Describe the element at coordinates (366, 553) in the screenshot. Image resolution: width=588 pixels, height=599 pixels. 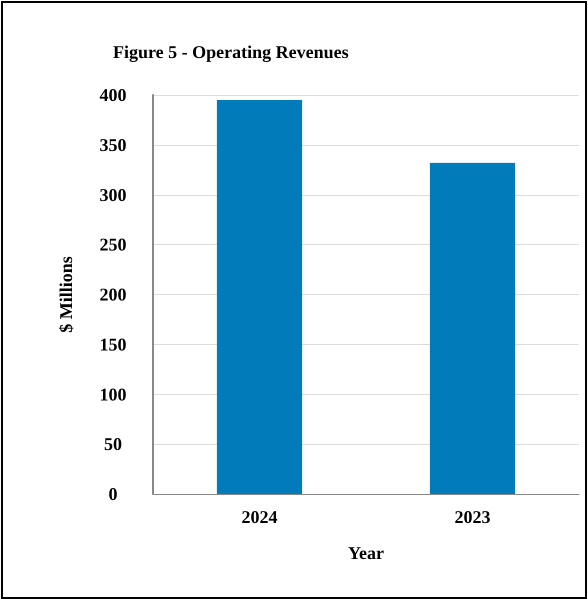
I see `x-axis-title: Year` at that location.